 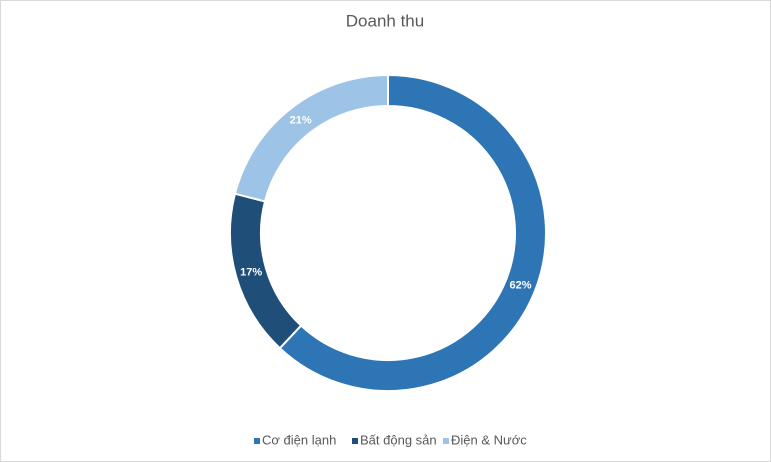 What do you see at coordinates (299, 439) in the screenshot?
I see `legend-label: Cơ điện lạnh` at bounding box center [299, 439].